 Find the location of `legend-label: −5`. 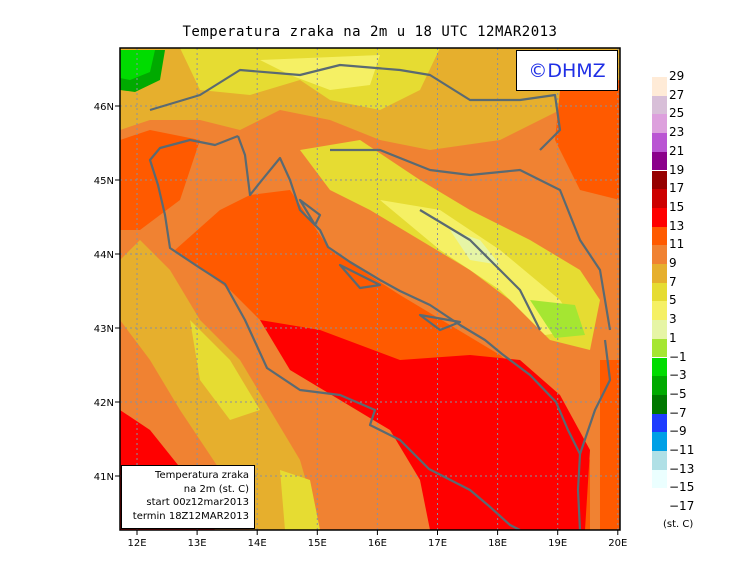

legend-label: −5 is located at coordinates (678, 393).